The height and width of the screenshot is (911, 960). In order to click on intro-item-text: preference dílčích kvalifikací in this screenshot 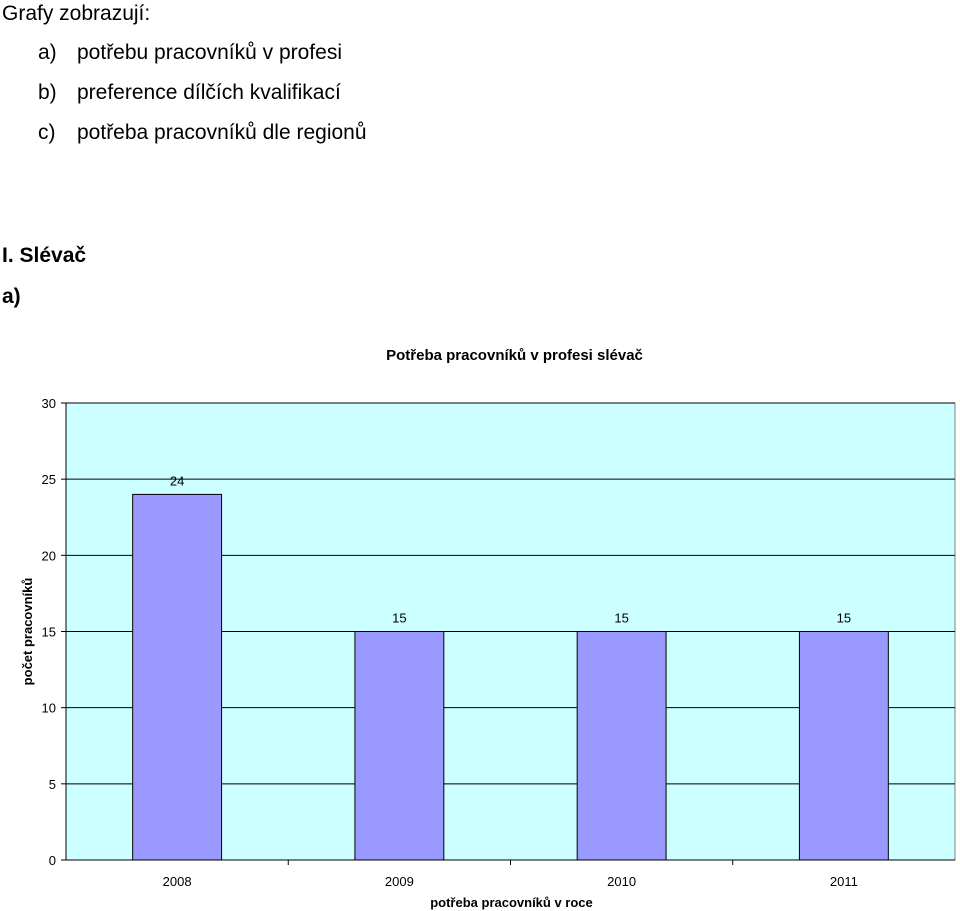, I will do `click(209, 92)`.